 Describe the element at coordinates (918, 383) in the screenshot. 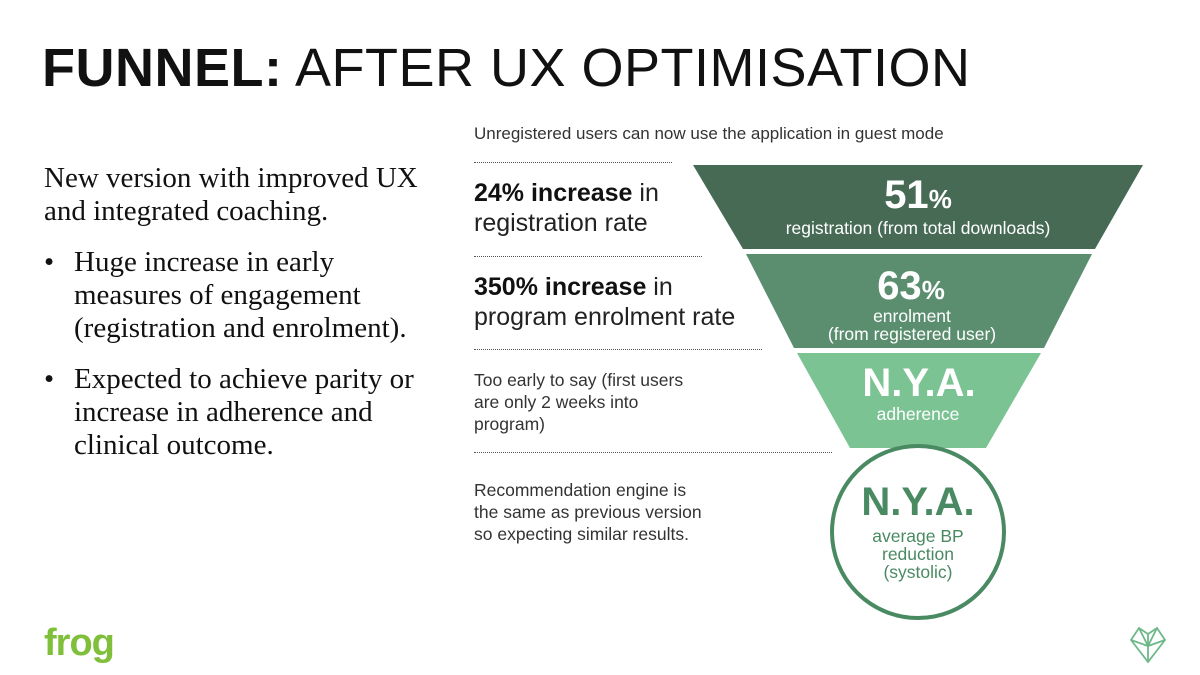

I see `funnel-value: N.Y.A.` at that location.